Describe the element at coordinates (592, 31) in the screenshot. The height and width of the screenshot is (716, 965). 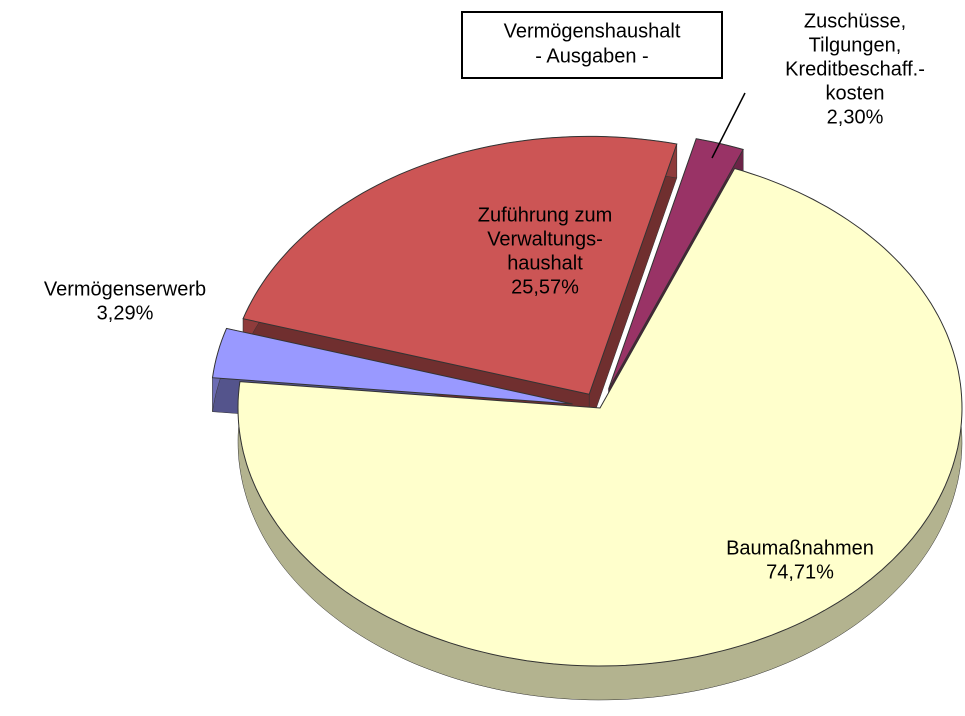
I see `chart-title: Vermögenshaushalt` at that location.